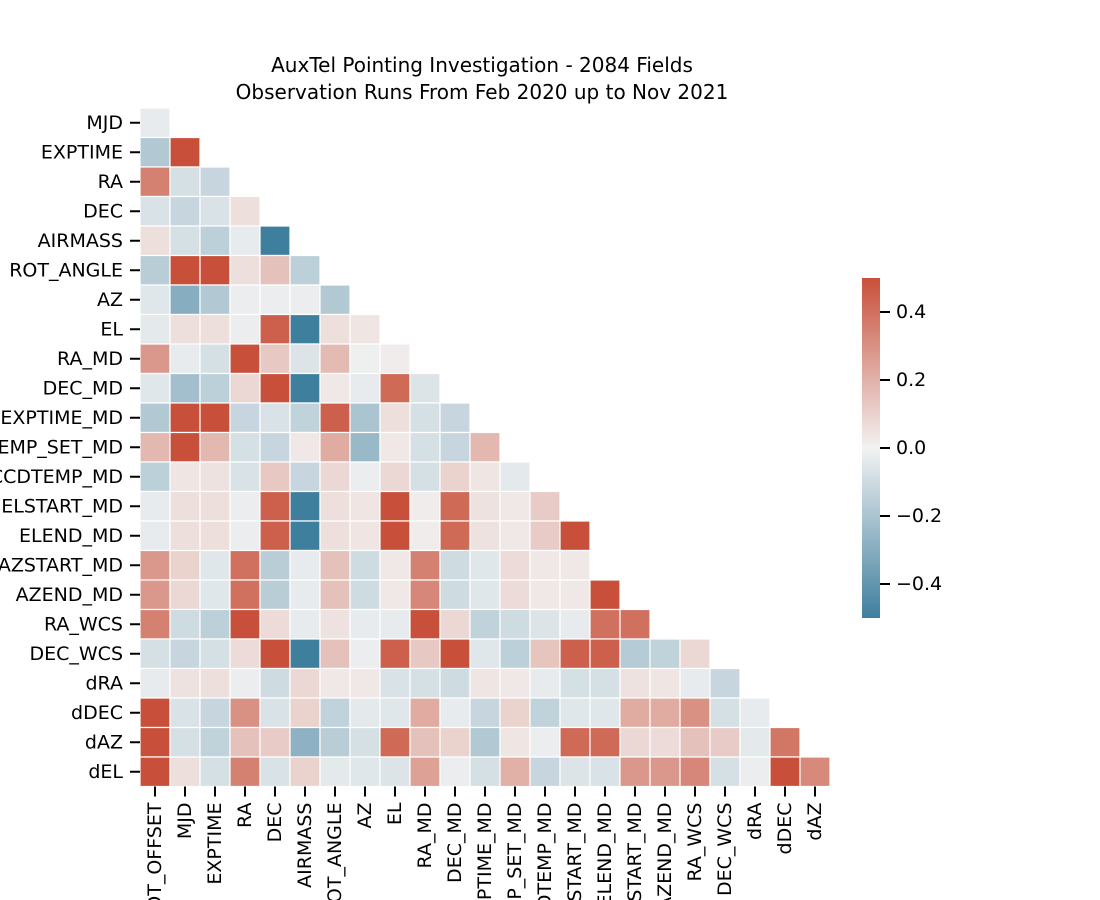  Describe the element at coordinates (395, 813) in the screenshot. I see `x-tick-label: EL` at that location.